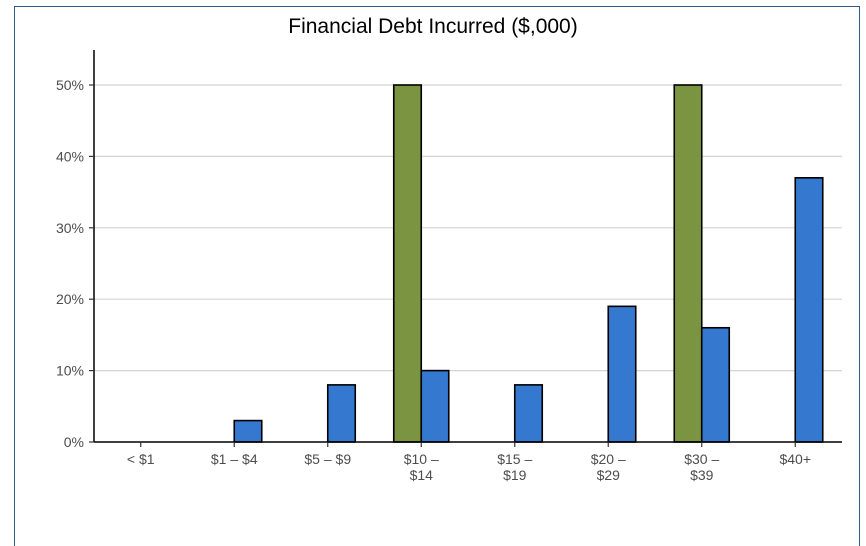  I want to click on x-tick-label-line: $20 –, so click(608, 459).